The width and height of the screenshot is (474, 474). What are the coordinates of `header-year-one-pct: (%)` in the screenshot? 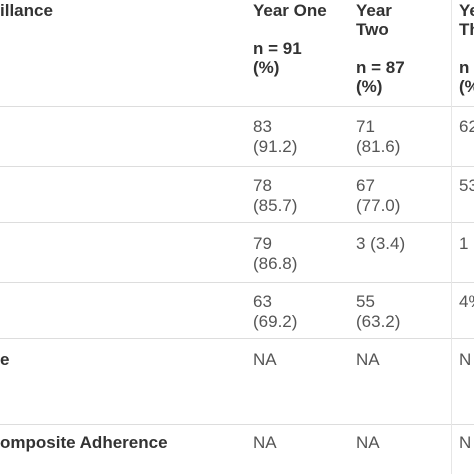 It's located at (266, 67).